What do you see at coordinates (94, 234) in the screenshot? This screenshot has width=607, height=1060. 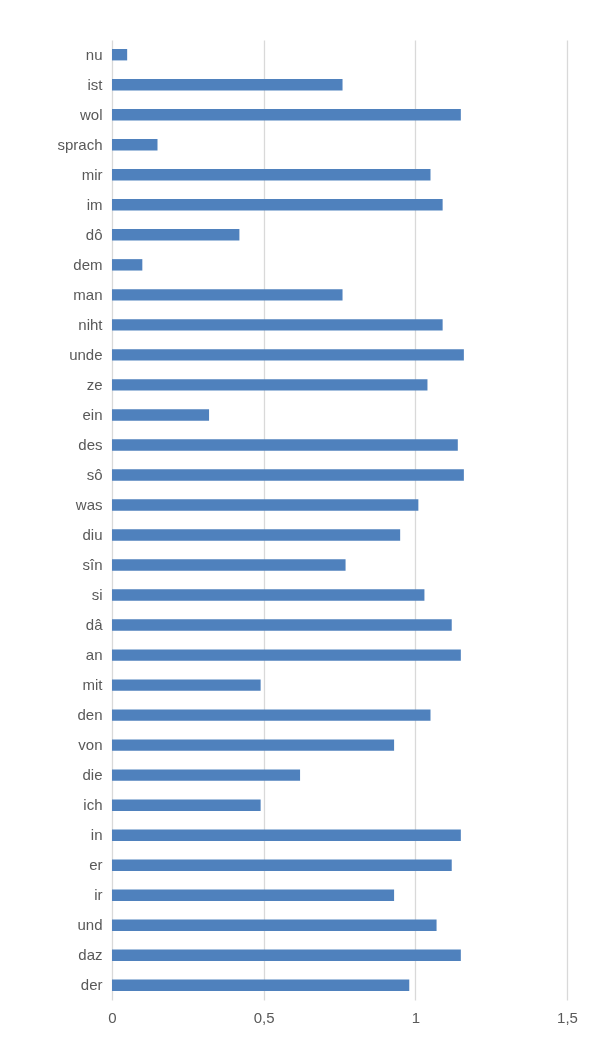 I see `y-tick-label: dô` at bounding box center [94, 234].